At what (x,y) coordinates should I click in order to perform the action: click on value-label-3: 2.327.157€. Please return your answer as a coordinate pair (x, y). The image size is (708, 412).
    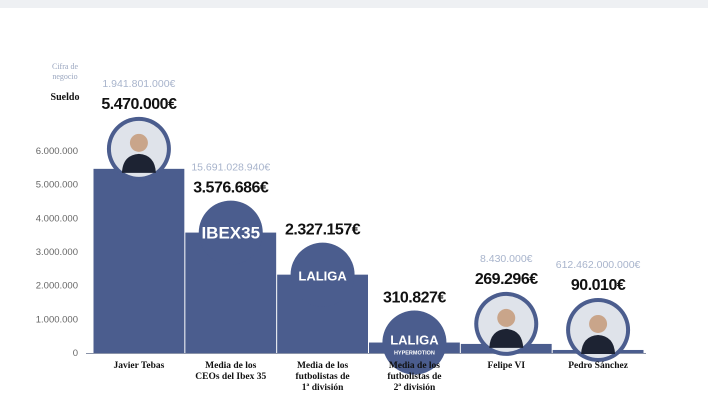
    Looking at the image, I should click on (323, 230).